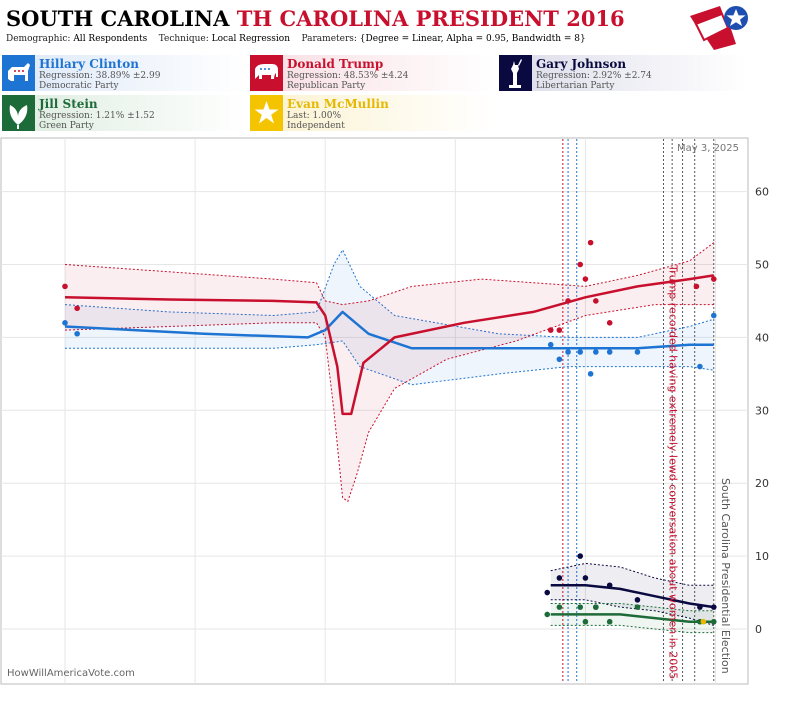 The height and width of the screenshot is (704, 789). I want to click on candidate-regression: Regression: 1.21% ±1.52, so click(97, 116).